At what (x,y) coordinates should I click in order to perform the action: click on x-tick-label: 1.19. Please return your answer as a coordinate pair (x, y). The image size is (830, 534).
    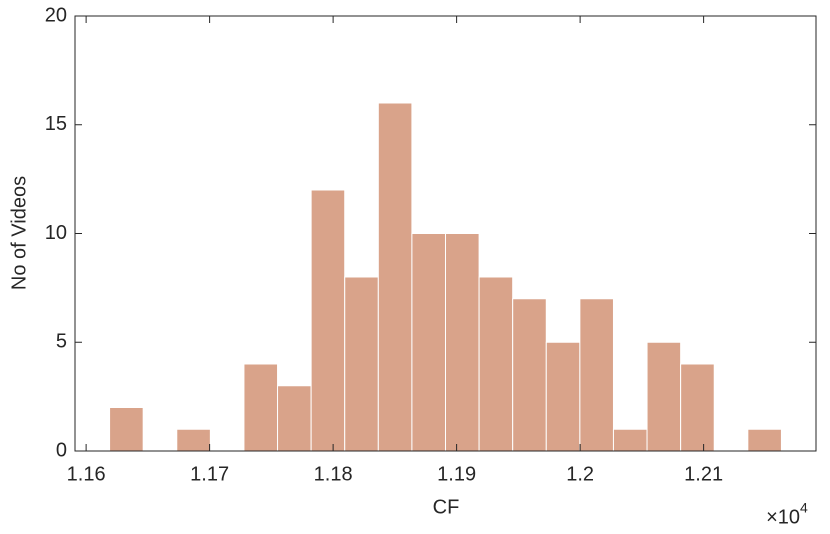
    Looking at the image, I should click on (456, 474).